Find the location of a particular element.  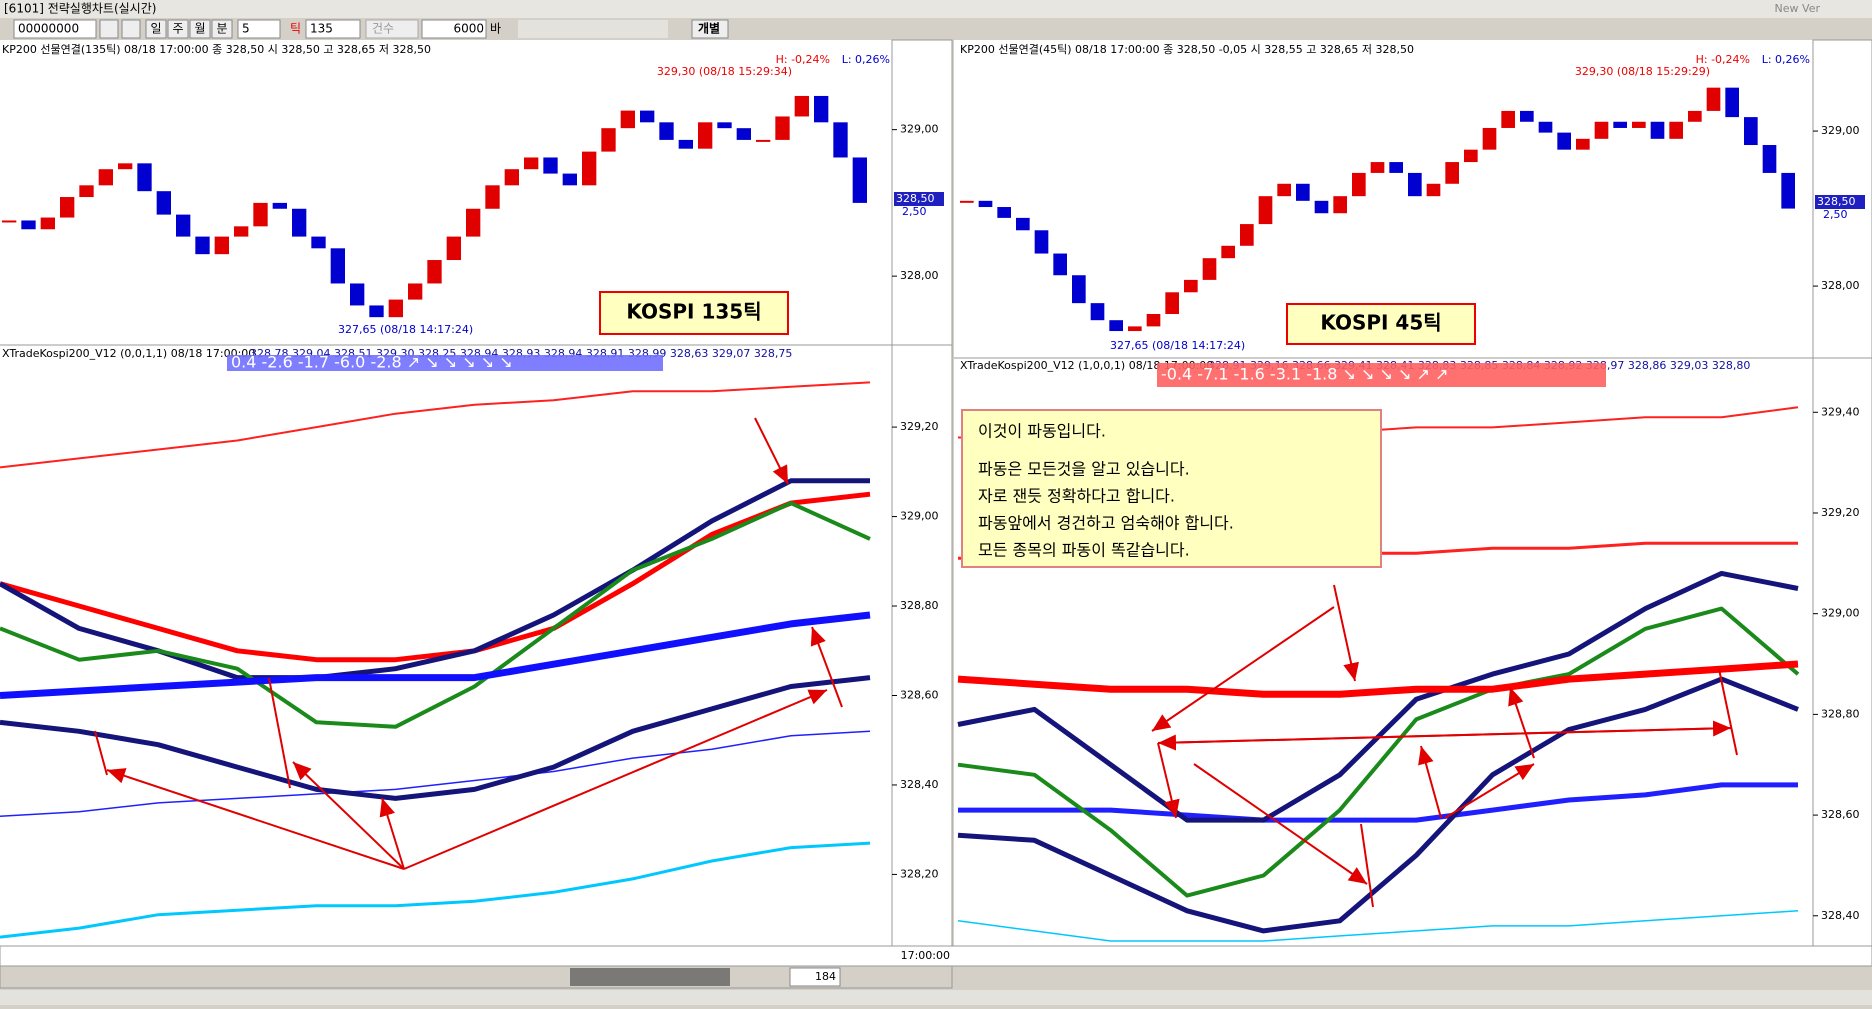

individual-button is located at coordinates (710, 29).